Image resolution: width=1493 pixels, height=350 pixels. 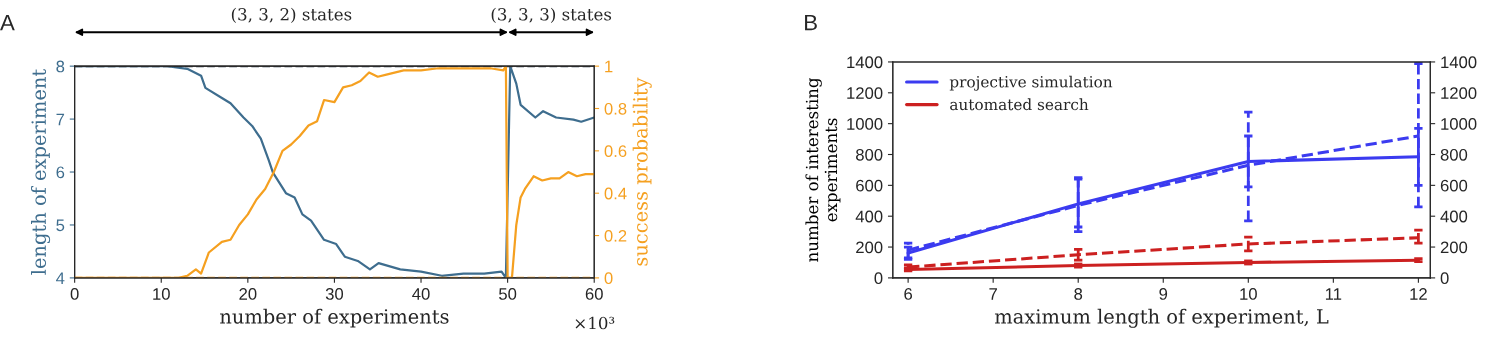 I want to click on y2-tick-label: 0.8, so click(x=615, y=108).